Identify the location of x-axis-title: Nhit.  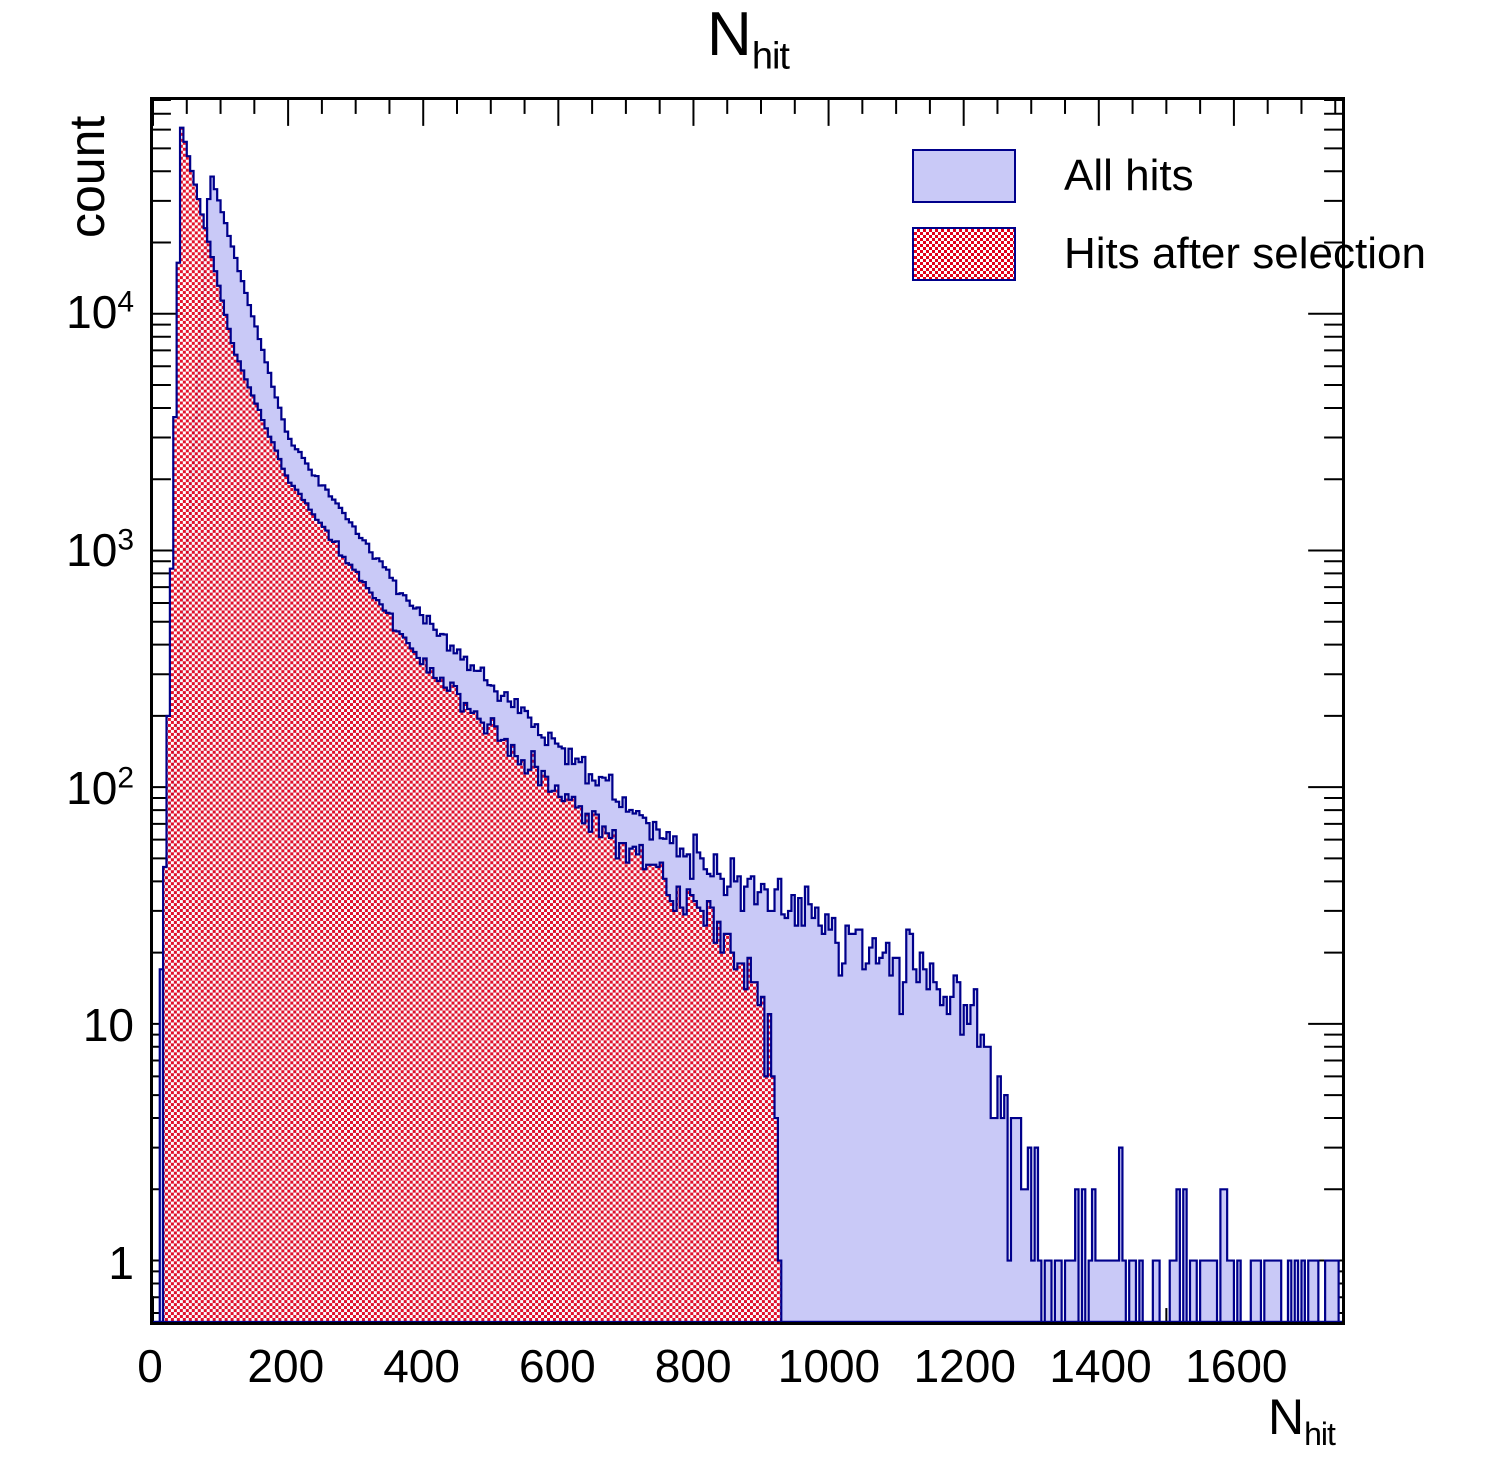
(1302, 1420).